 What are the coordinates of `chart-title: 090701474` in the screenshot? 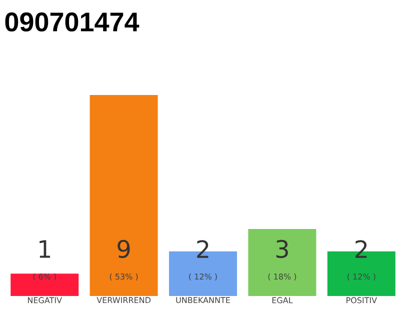 It's located at (72, 22).